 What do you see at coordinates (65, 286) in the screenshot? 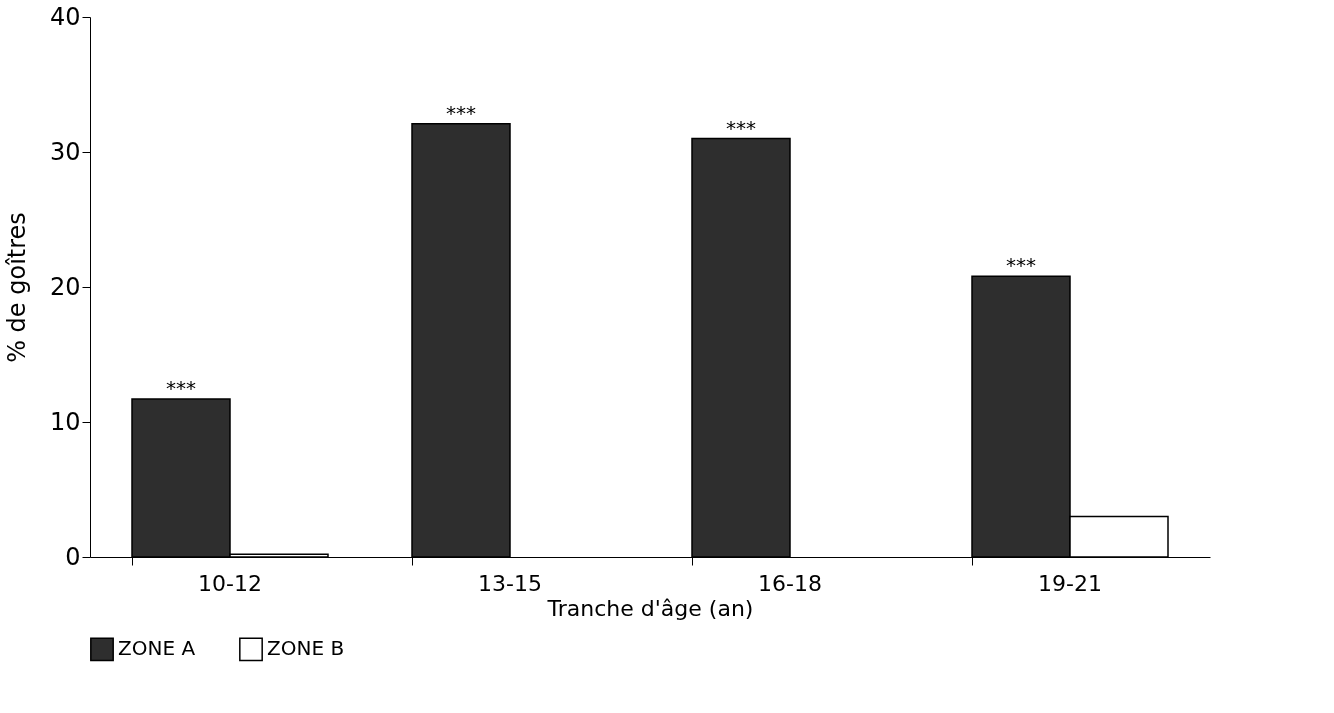
I see `y-tick-label: 20` at bounding box center [65, 286].